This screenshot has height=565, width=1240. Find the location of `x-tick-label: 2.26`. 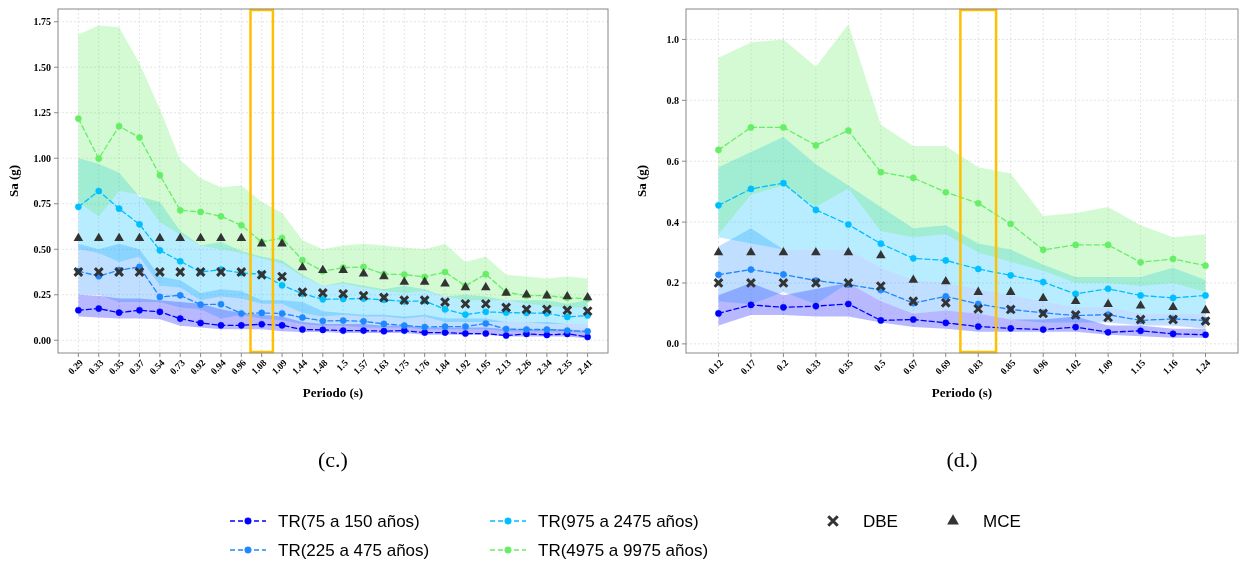

x-tick-label: 2.26 is located at coordinates (524, 367).